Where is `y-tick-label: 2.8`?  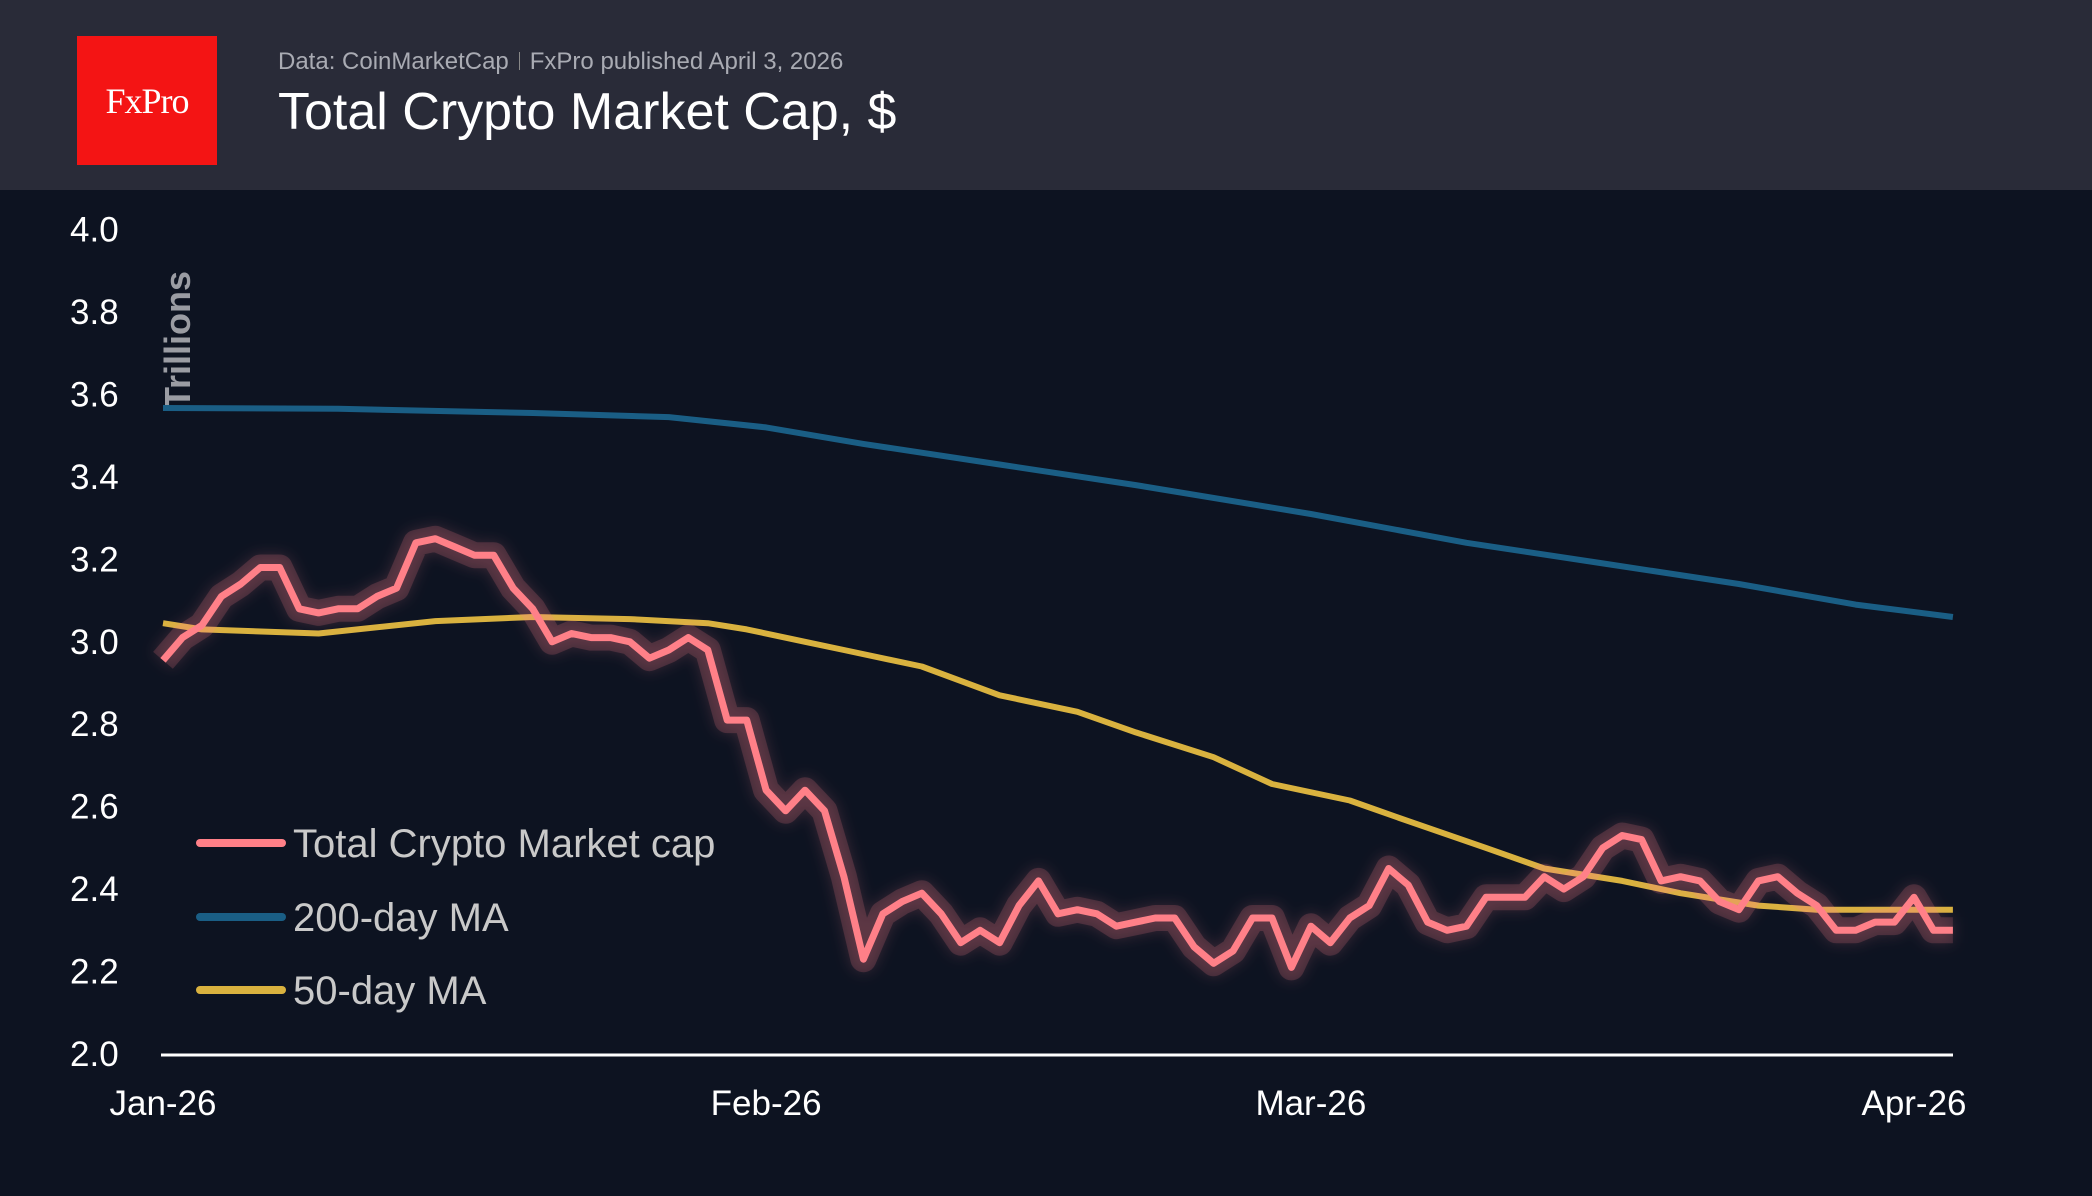
y-tick-label: 2.8 is located at coordinates (94, 724).